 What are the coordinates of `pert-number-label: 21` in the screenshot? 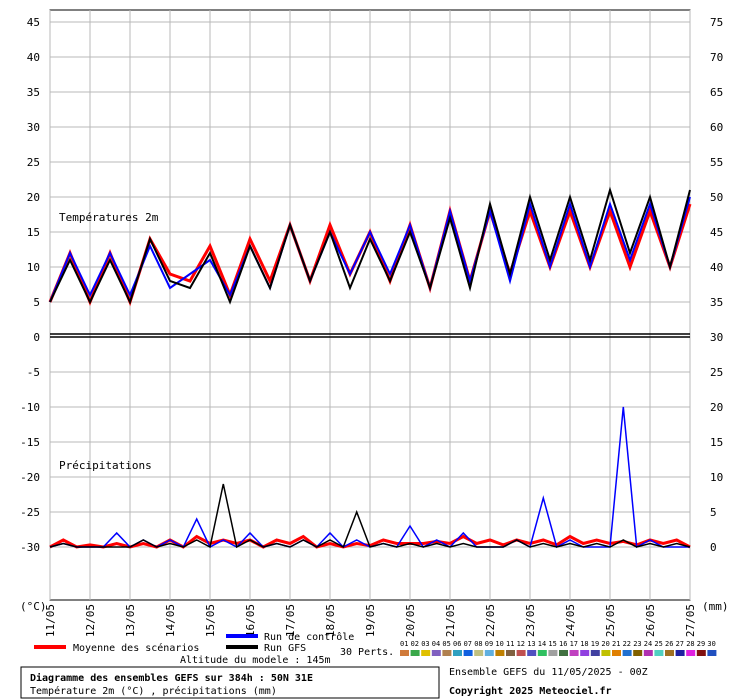 It's located at (616, 644).